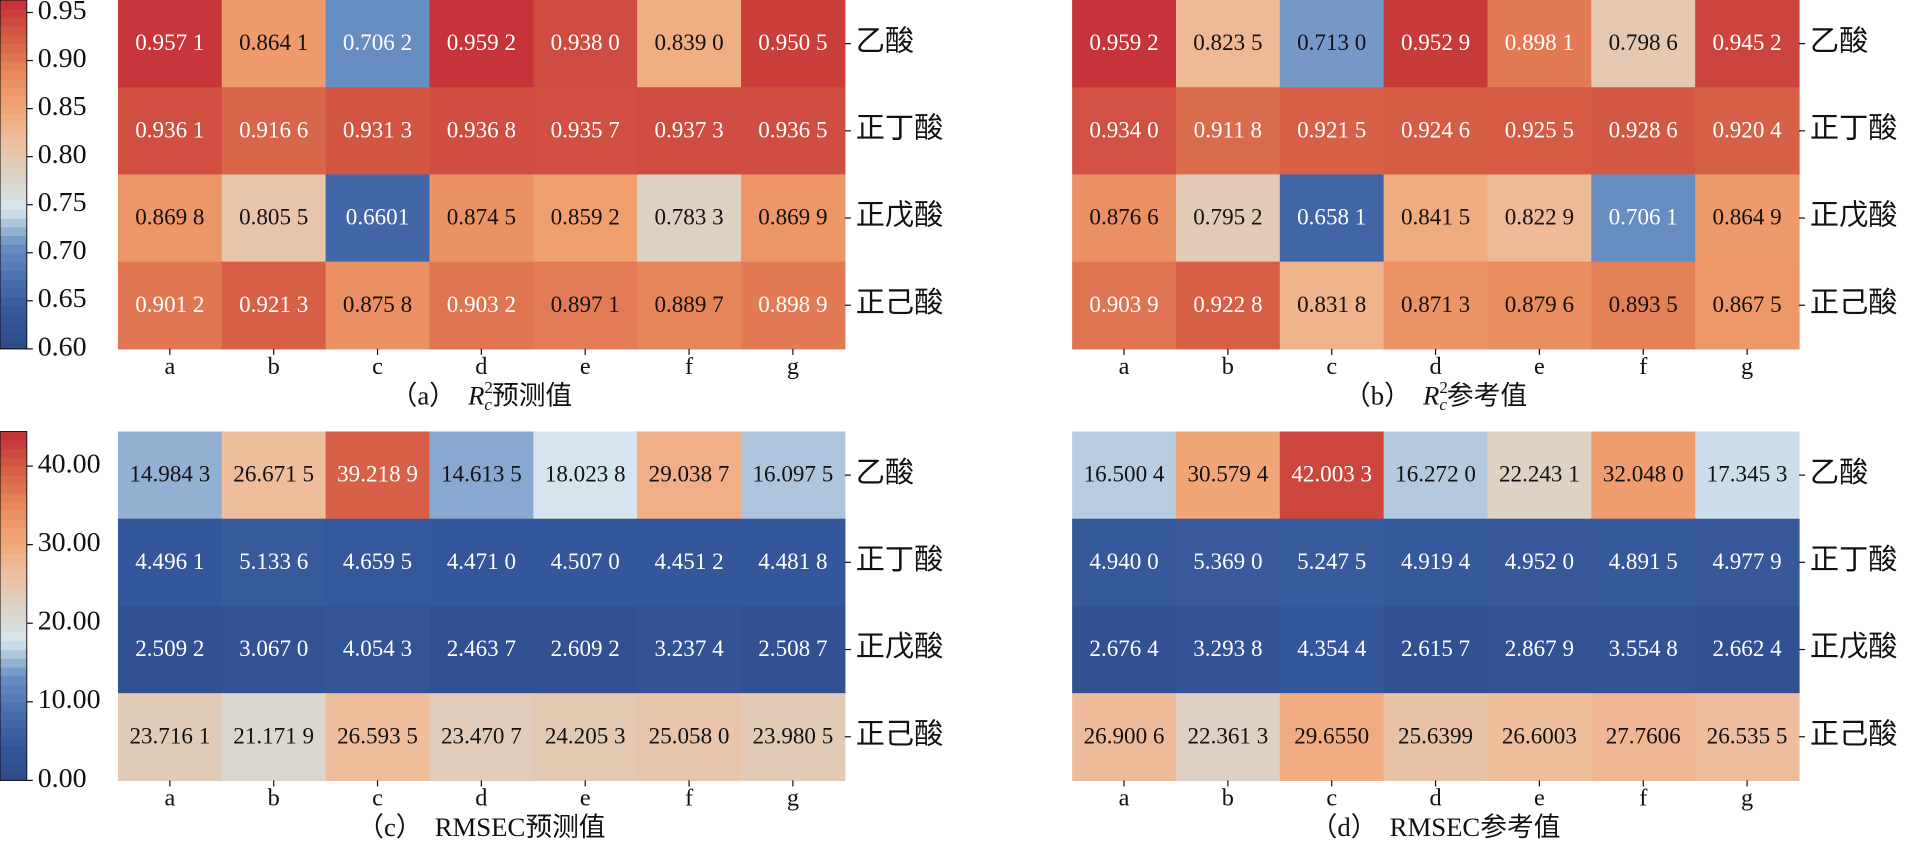  I want to click on cell-label: 0.936 1, so click(169, 129).